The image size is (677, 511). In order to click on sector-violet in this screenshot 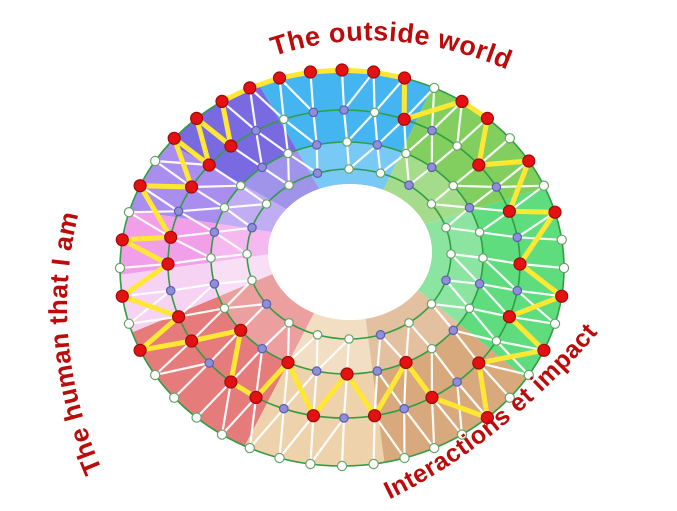, I will do `click(208, 188)`.